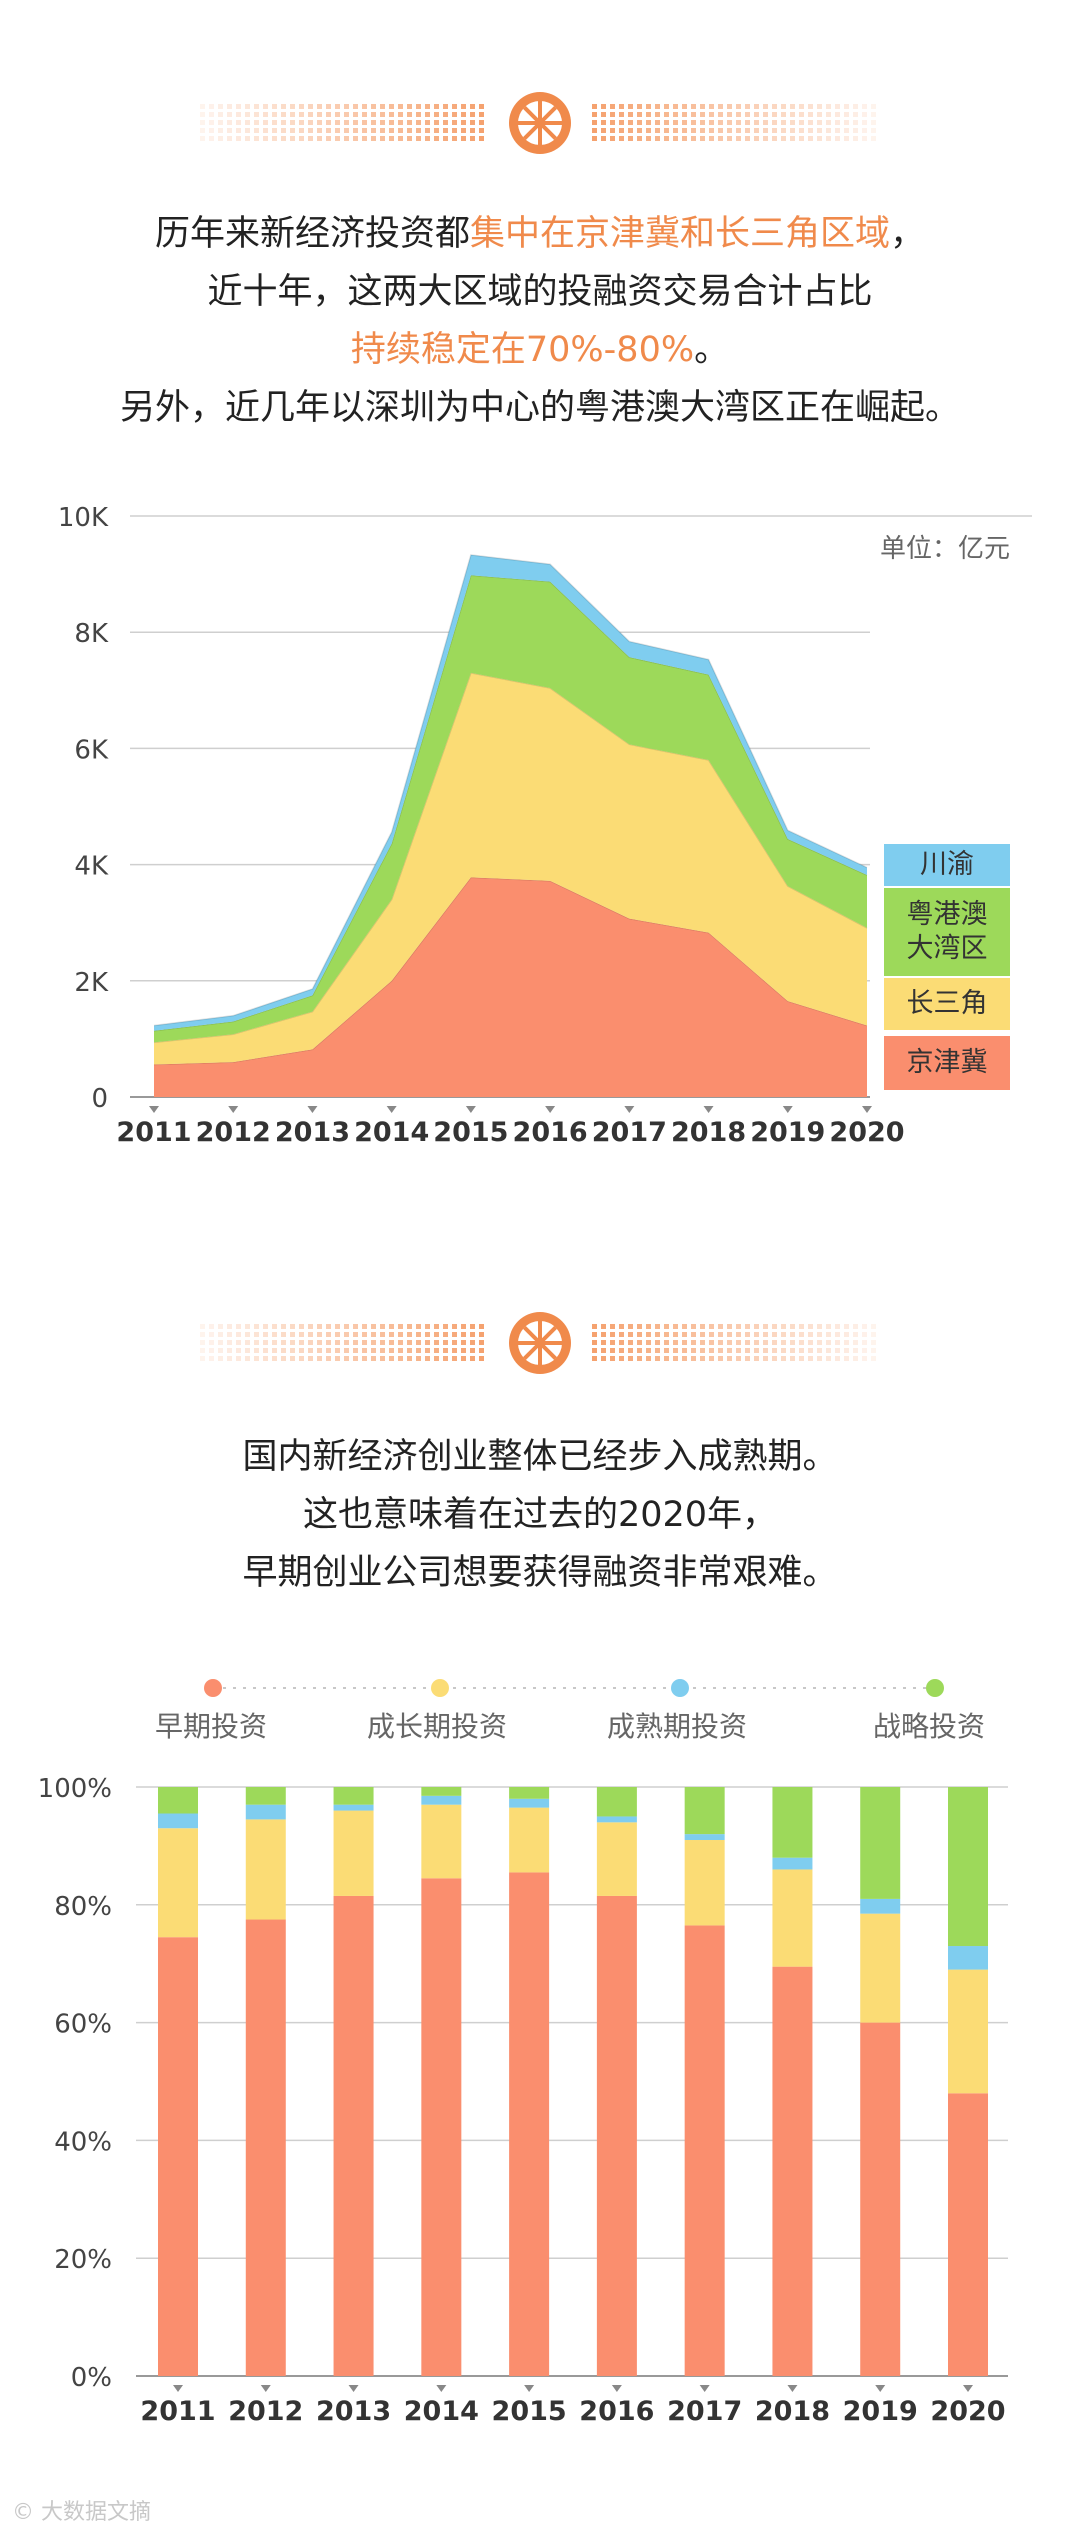 This screenshot has width=1080, height=2532. What do you see at coordinates (947, 1062) in the screenshot?
I see `legend-label: 京津冀` at bounding box center [947, 1062].